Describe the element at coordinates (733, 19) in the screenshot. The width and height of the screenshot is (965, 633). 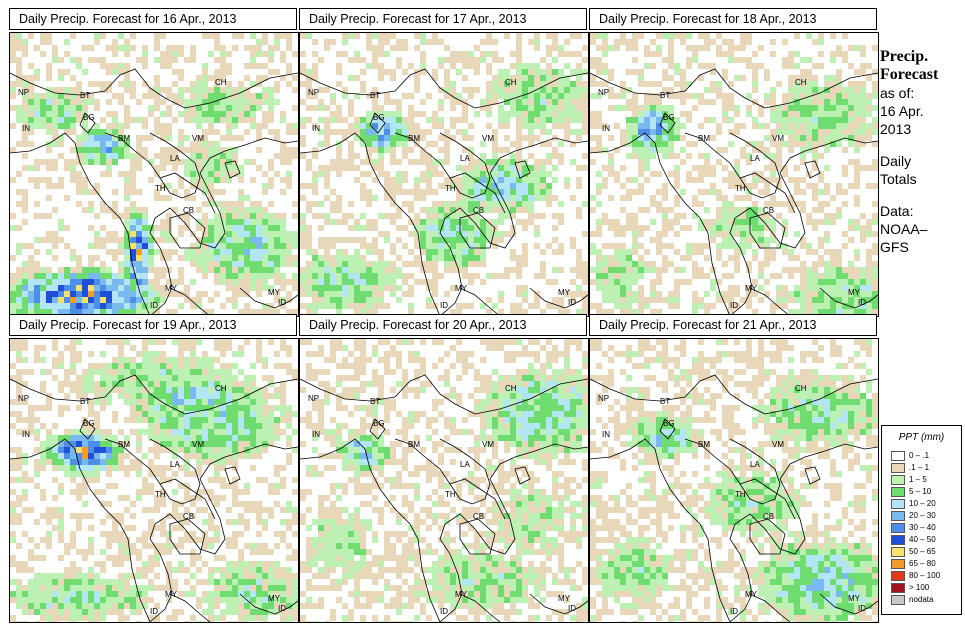
I see `panel-title: Daily Precip. Forecast for 18 Apr., 2013` at that location.